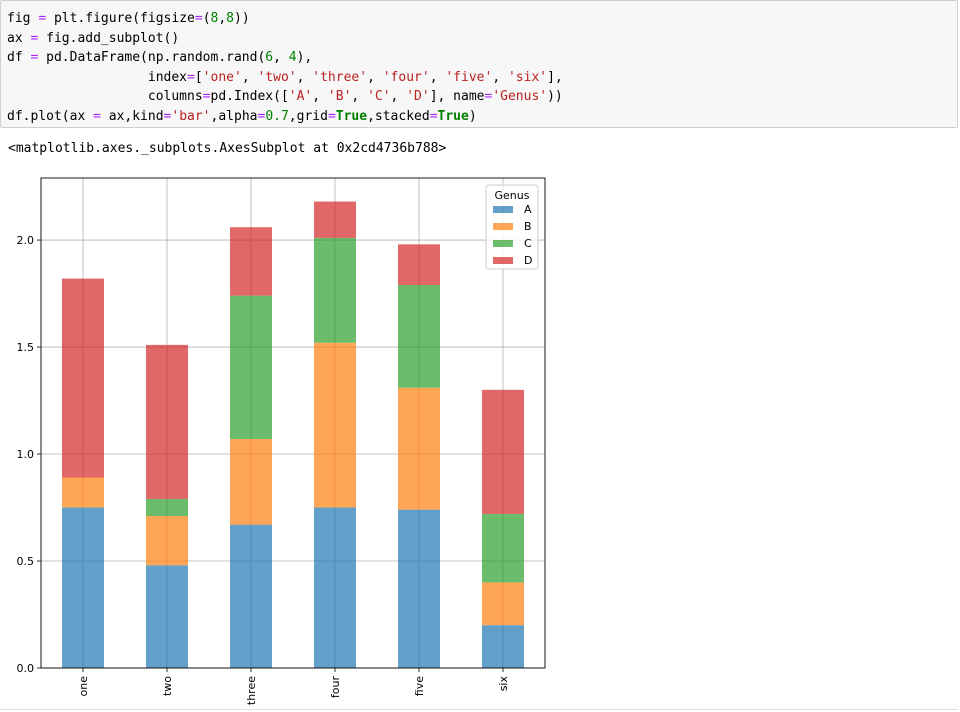  I want to click on bar-two-D, so click(167, 421).